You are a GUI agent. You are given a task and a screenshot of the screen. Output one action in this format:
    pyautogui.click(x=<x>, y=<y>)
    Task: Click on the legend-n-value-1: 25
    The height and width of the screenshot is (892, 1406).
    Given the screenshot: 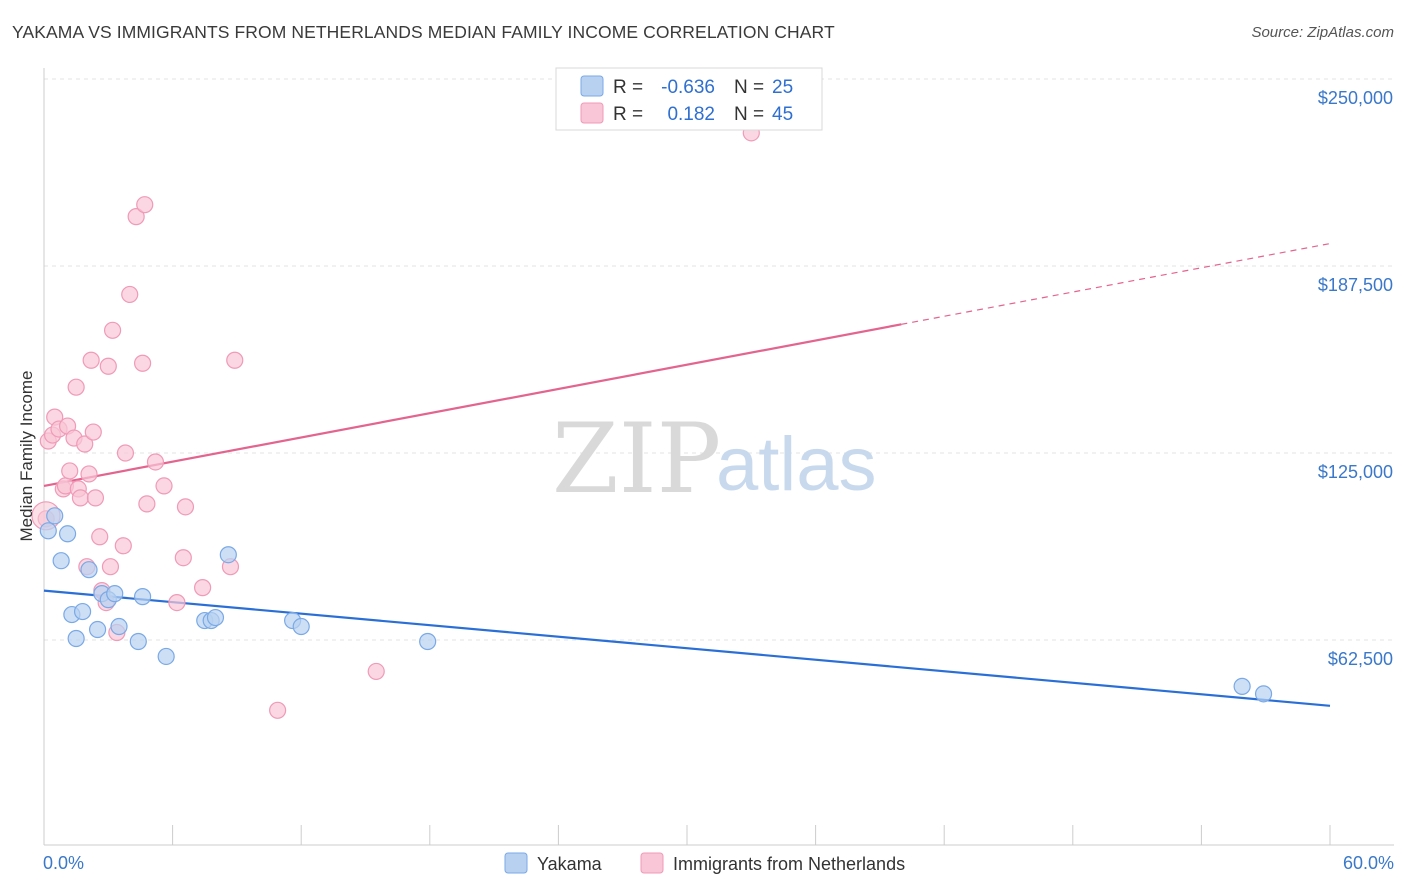 What is the action you would take?
    pyautogui.click(x=782, y=87)
    